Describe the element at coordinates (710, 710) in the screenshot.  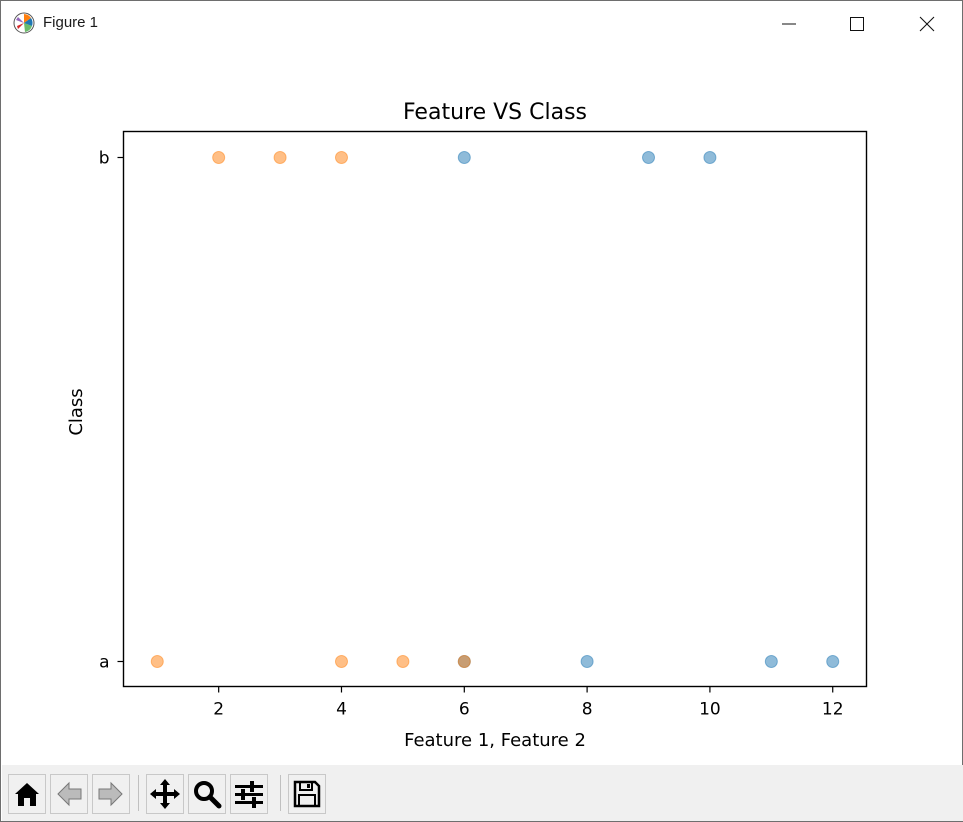
I see `x-tick-label: 10` at that location.